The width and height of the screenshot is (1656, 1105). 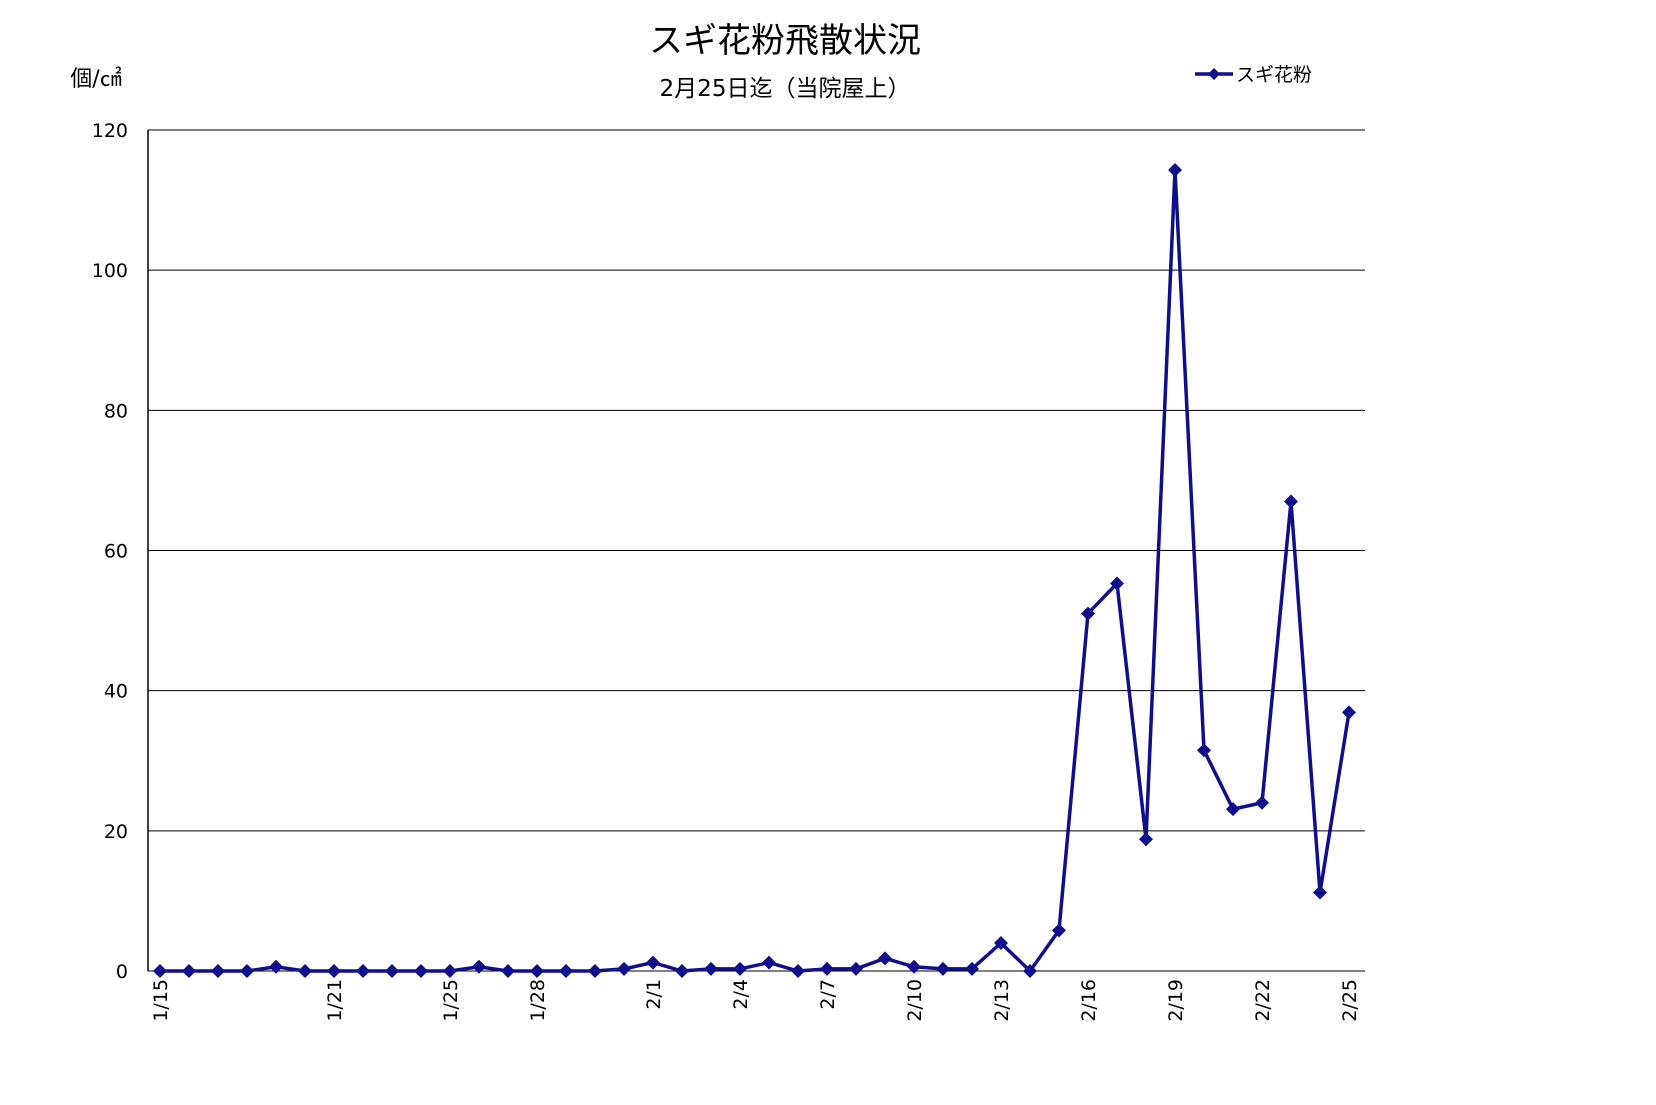 What do you see at coordinates (110, 131) in the screenshot?
I see `y-tick-label: 120` at bounding box center [110, 131].